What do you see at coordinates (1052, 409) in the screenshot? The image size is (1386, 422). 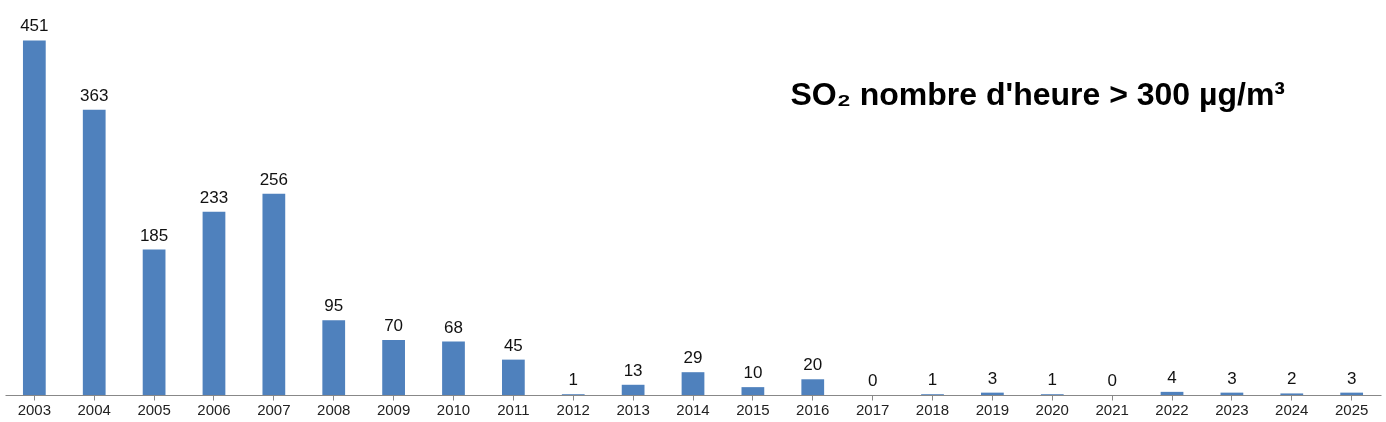 I see `x-tick-label: 2020` at bounding box center [1052, 409].